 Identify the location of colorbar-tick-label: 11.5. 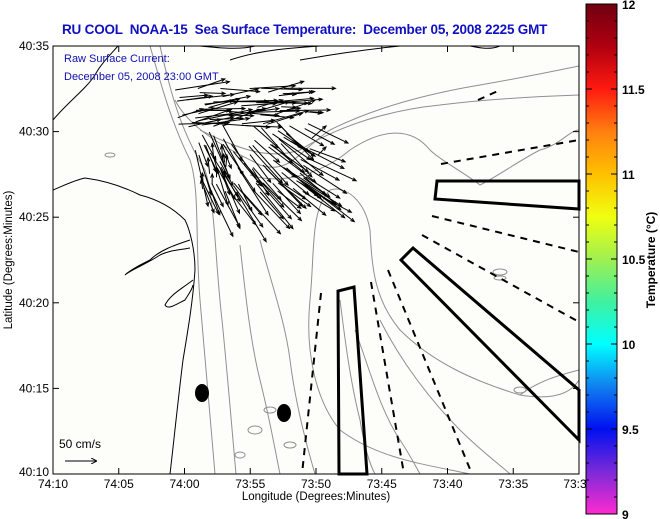
(633, 90).